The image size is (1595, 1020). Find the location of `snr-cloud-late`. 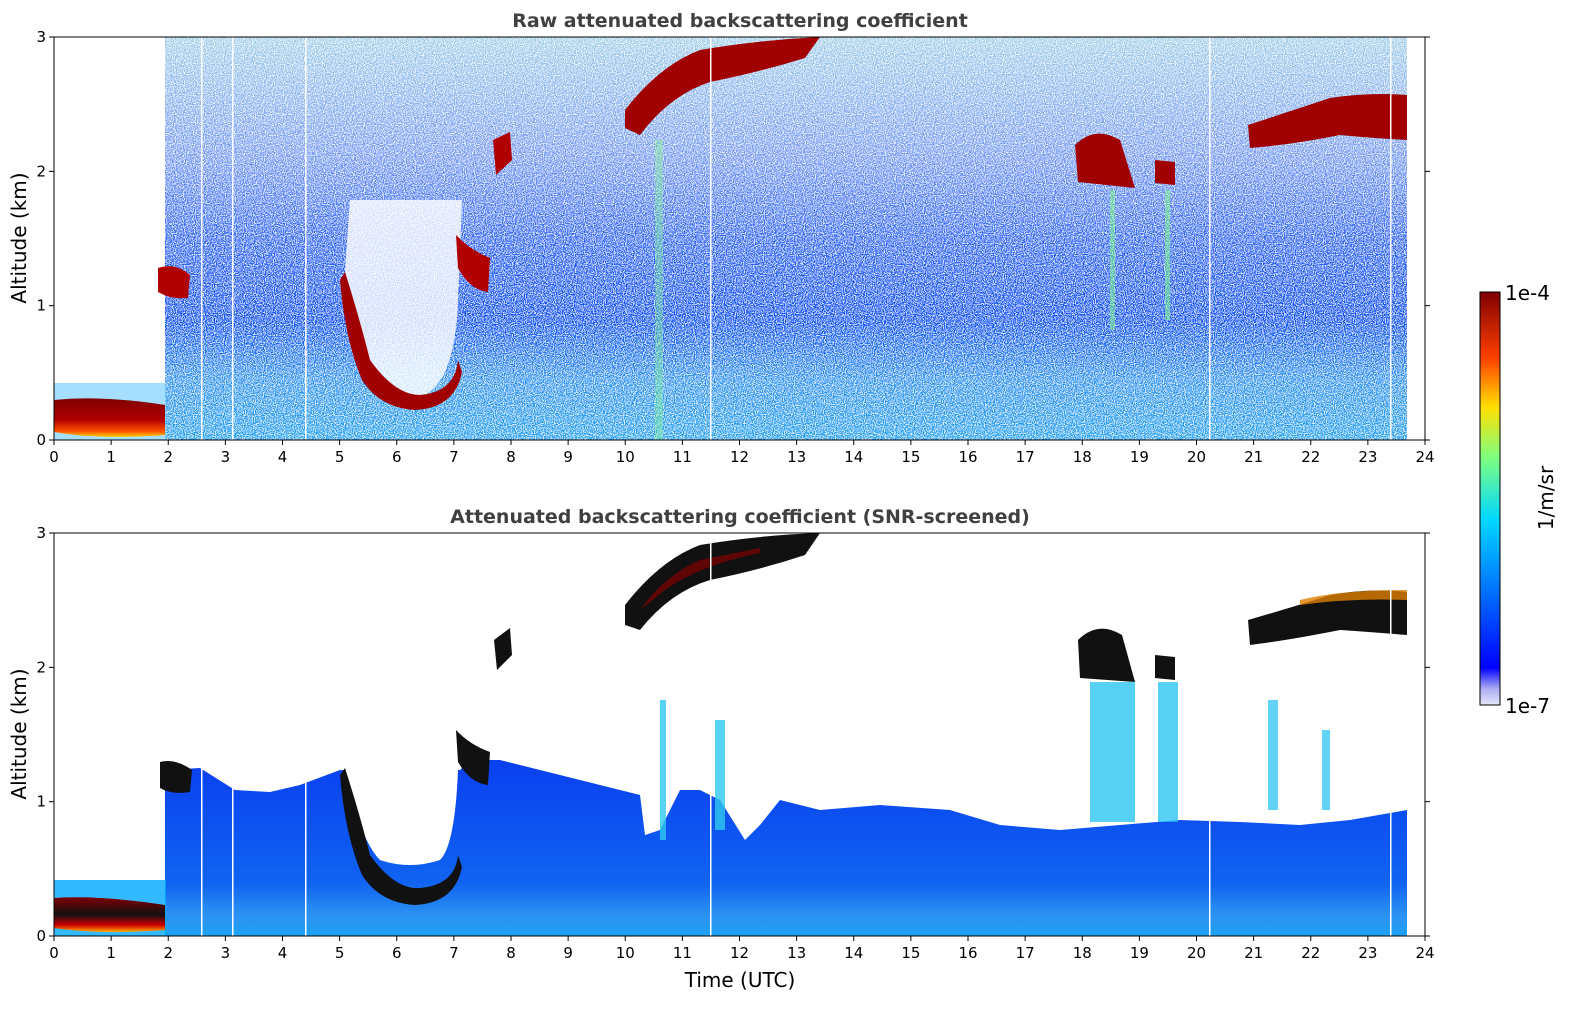

snr-cloud-late is located at coordinates (1327, 617).